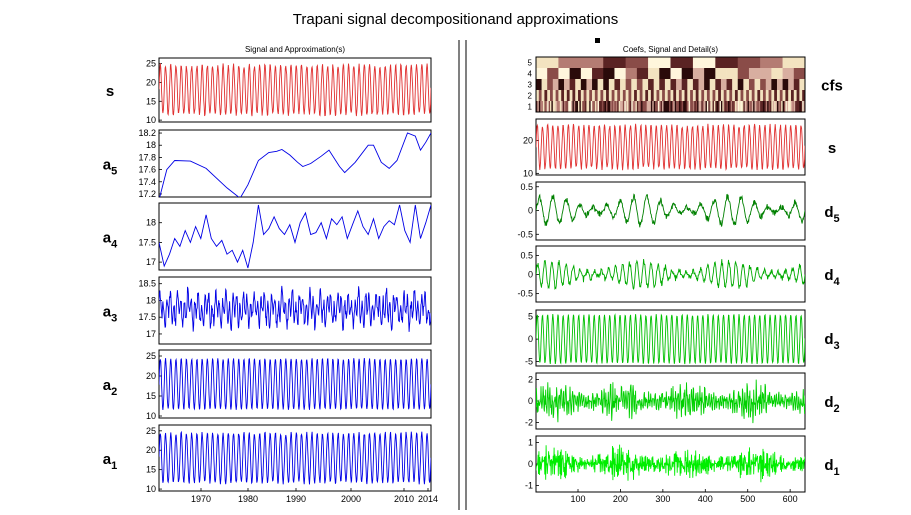 This screenshot has height=515, width=911. I want to click on series-label-subscript: 4, so click(114, 245).